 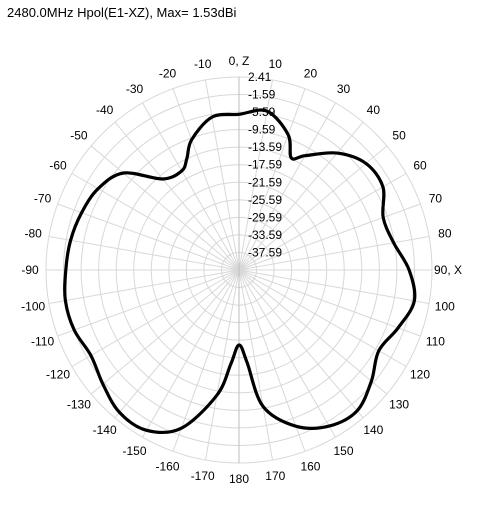 What do you see at coordinates (260, 77) in the screenshot?
I see `radial-tick-label: 2.41` at bounding box center [260, 77].